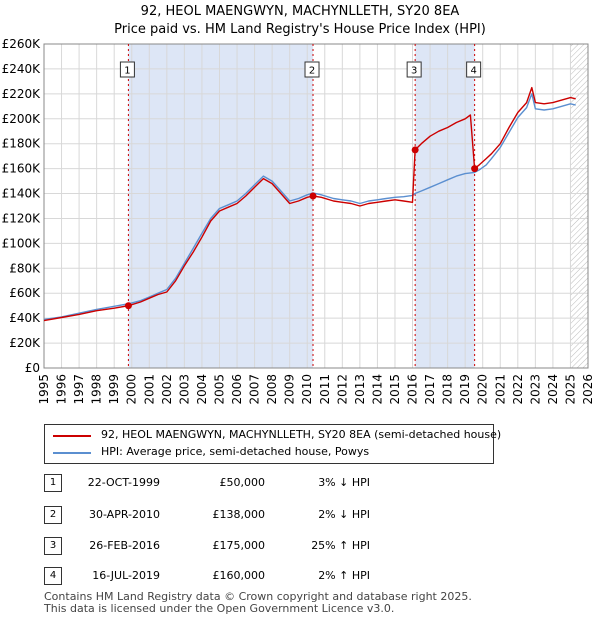 This screenshot has height=620, width=600. I want to click on transaction-row: 3 26-FEB-2016 £175,000 25% ↑ HPI, so click(300, 547).